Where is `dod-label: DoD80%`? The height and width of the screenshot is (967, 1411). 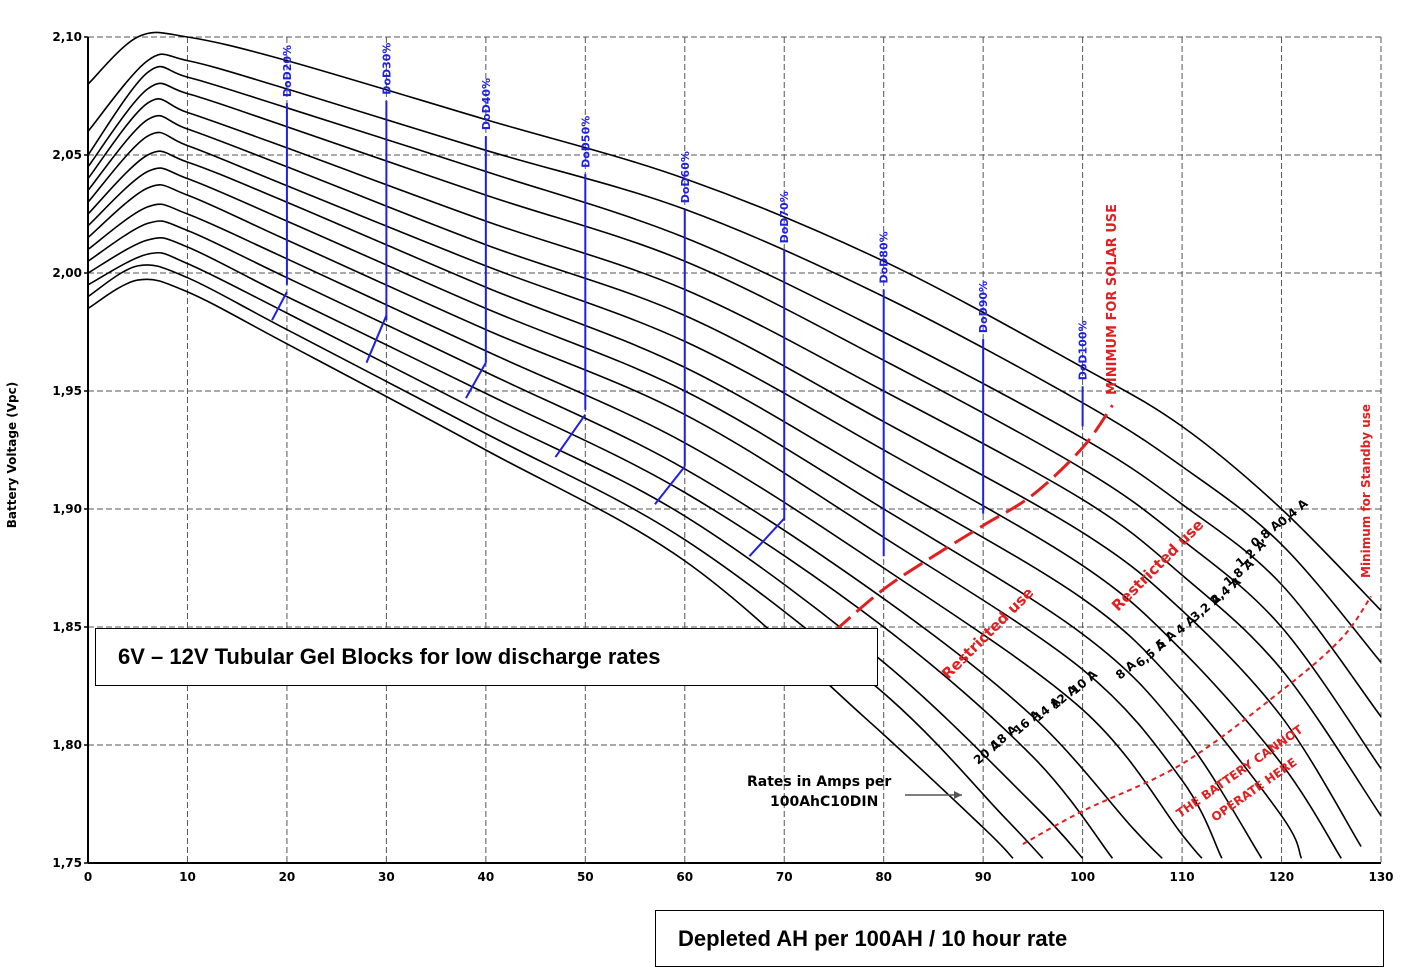
dod-label: DoD80% is located at coordinates (884, 257).